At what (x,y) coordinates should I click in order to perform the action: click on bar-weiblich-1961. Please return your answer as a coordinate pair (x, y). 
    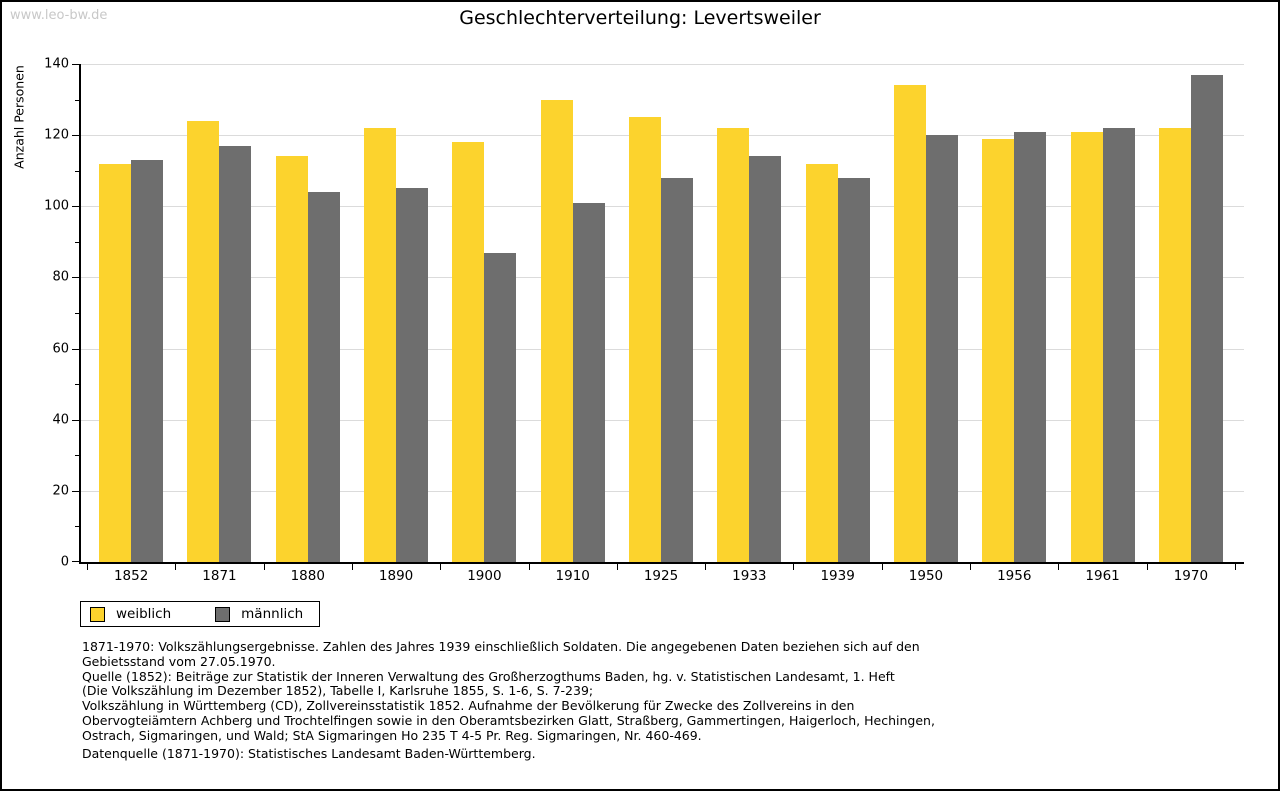
    Looking at the image, I should click on (1086, 347).